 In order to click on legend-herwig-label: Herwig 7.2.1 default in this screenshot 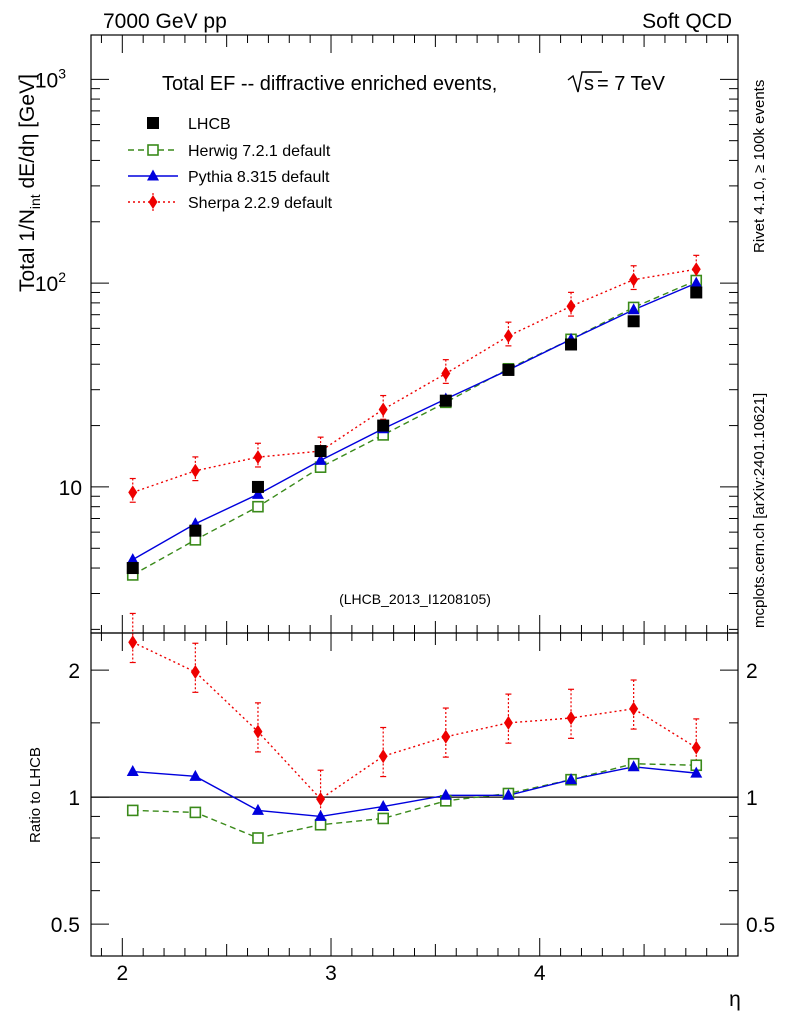, I will do `click(259, 151)`.